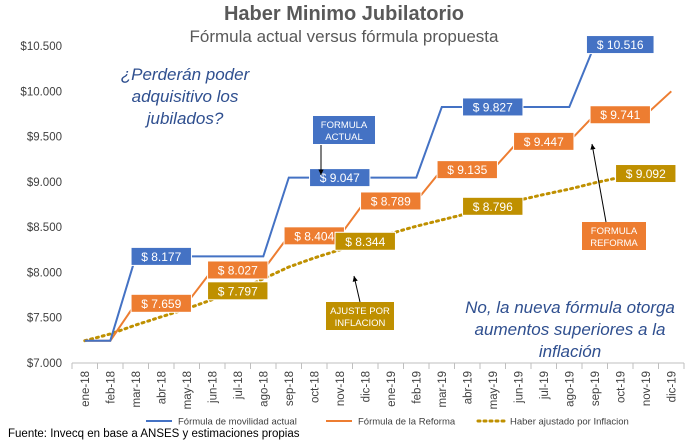 This screenshot has height=448, width=688. What do you see at coordinates (344, 14) in the screenshot?
I see `chart-title: Haber Minimo Jubilatorio` at bounding box center [344, 14].